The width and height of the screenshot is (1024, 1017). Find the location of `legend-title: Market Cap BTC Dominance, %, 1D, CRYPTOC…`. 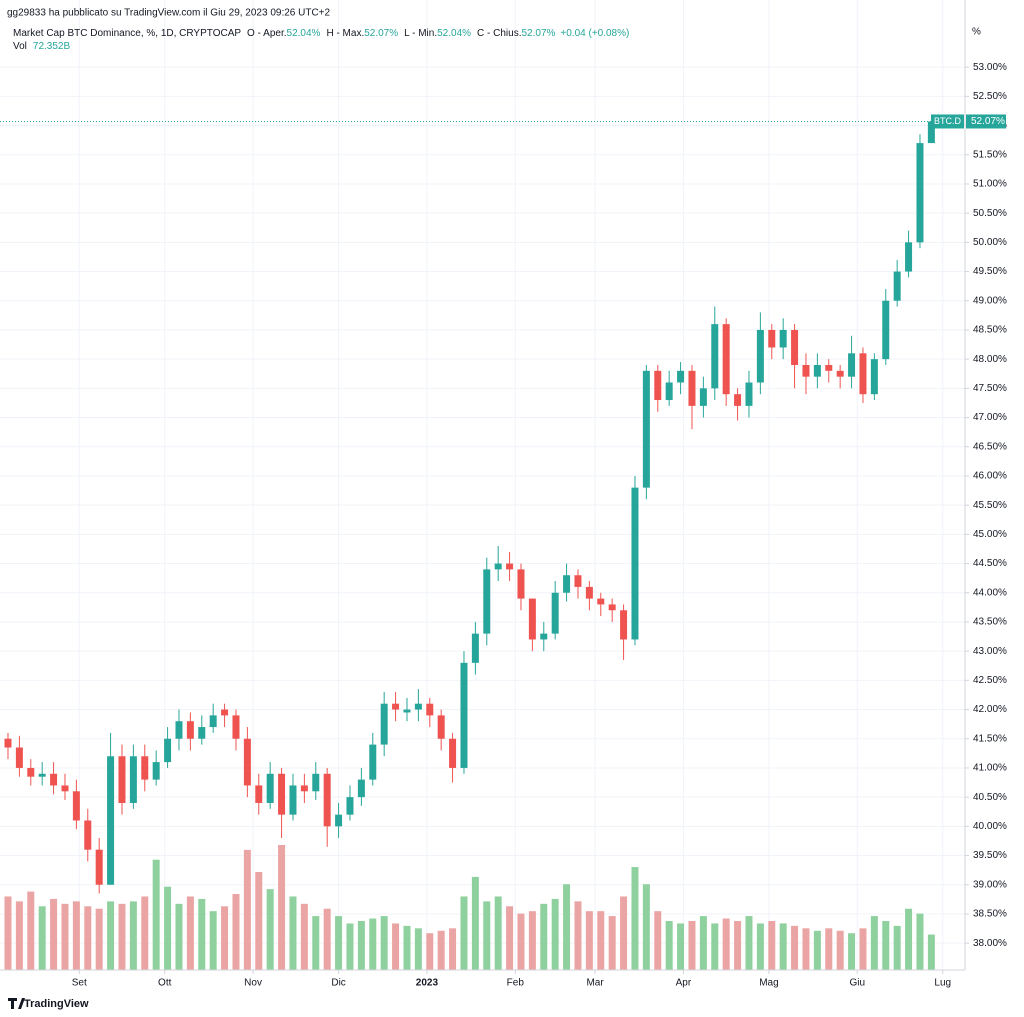

legend-title: Market Cap BTC Dominance, %, 1D, CRYPTOC… is located at coordinates (127, 33).